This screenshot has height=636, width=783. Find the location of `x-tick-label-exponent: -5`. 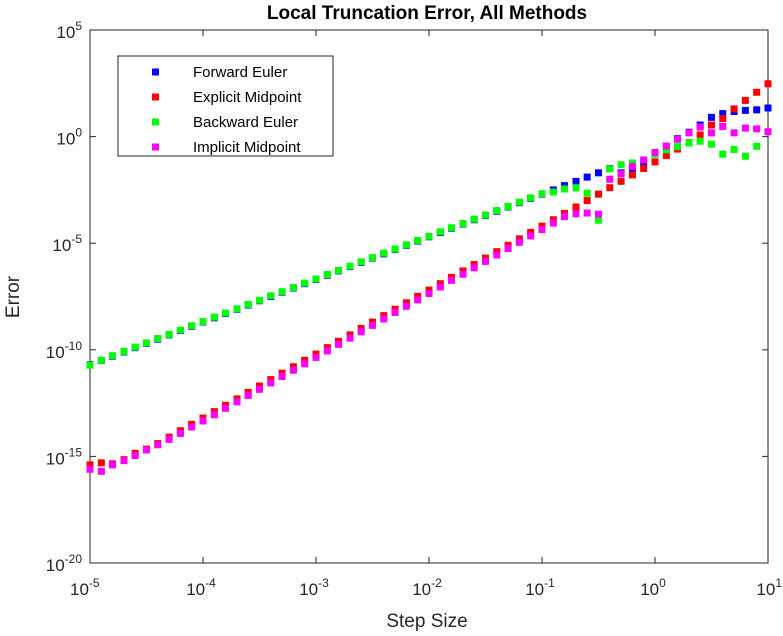

x-tick-label-exponent: -5 is located at coordinates (94, 583).